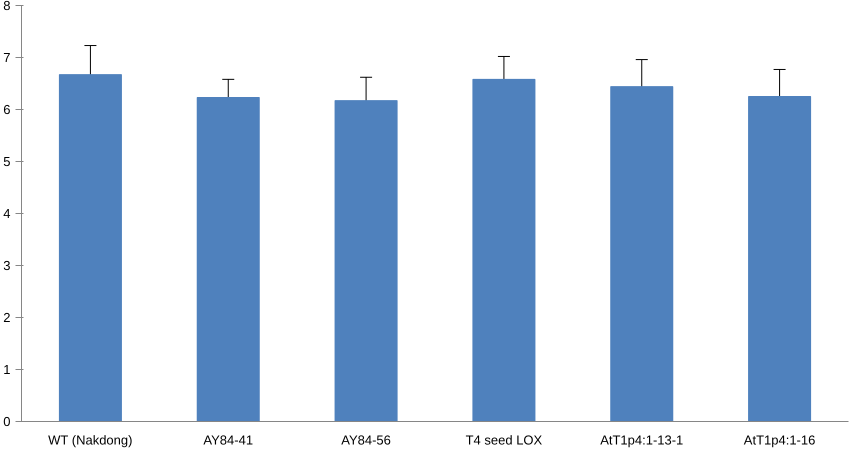 The width and height of the screenshot is (853, 450). I want to click on y-tick-label: 0, so click(7, 421).